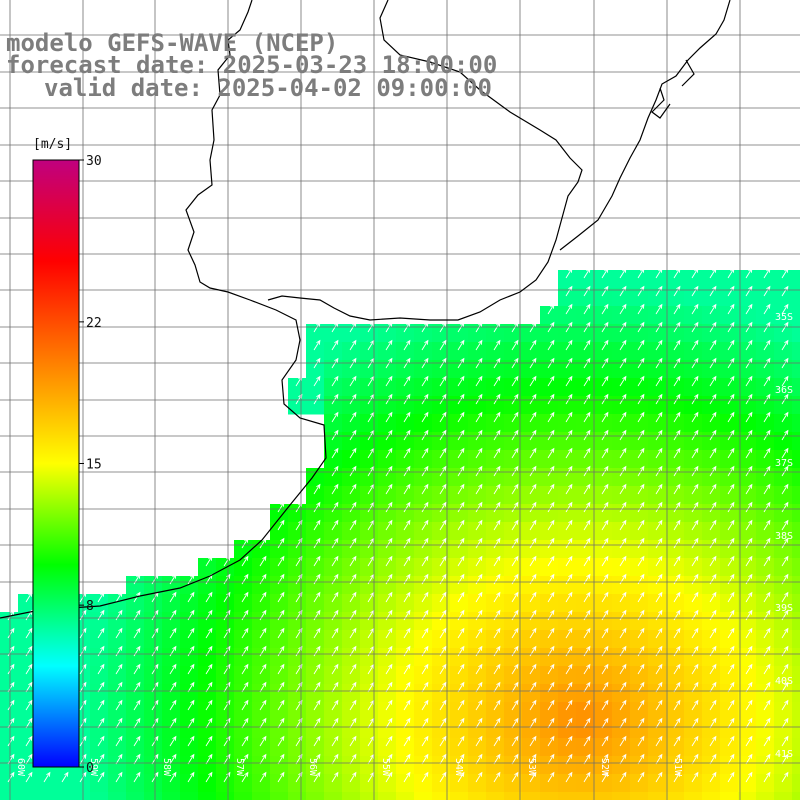 The width and height of the screenshot is (800, 800). I want to click on colorbar-tick-label: 0, so click(90, 768).